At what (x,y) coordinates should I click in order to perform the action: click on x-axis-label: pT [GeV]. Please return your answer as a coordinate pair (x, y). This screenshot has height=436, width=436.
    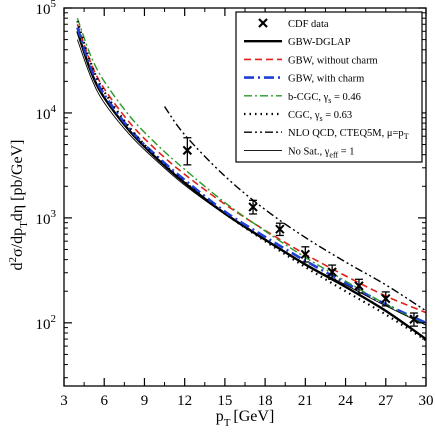
    Looking at the image, I should click on (245, 418).